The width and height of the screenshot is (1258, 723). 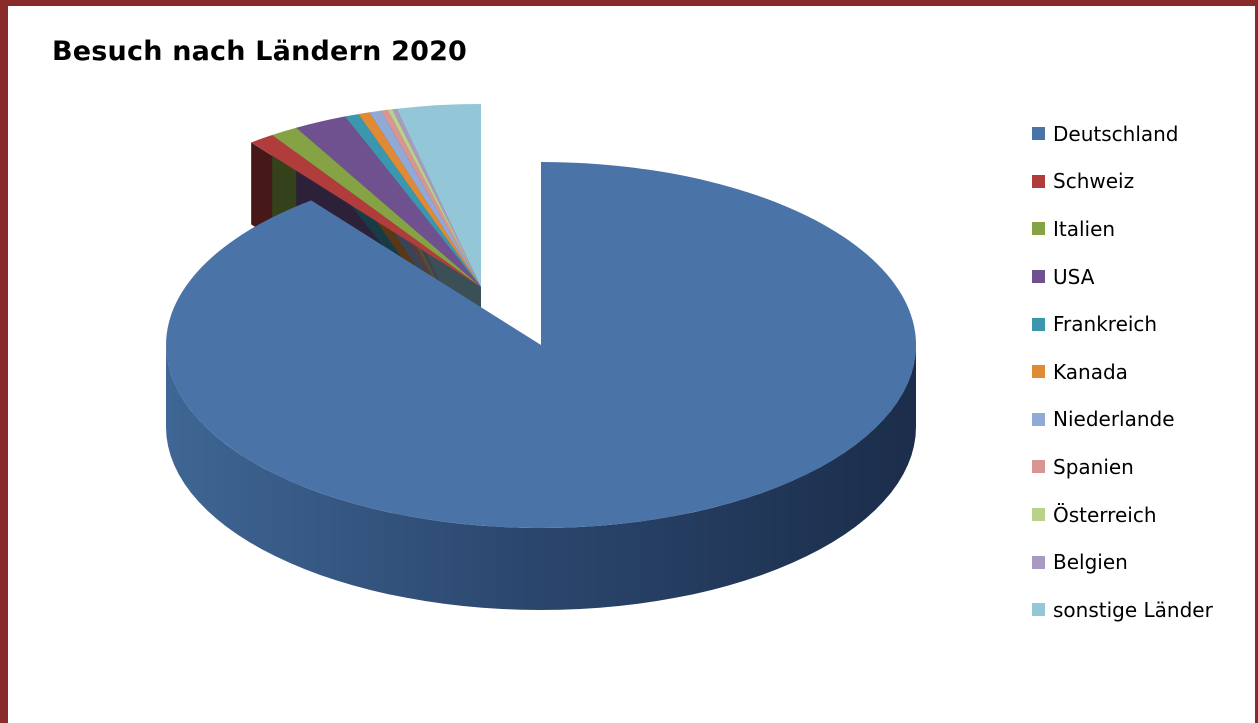 What do you see at coordinates (1094, 181) in the screenshot?
I see `legend-label: Schweiz` at bounding box center [1094, 181].